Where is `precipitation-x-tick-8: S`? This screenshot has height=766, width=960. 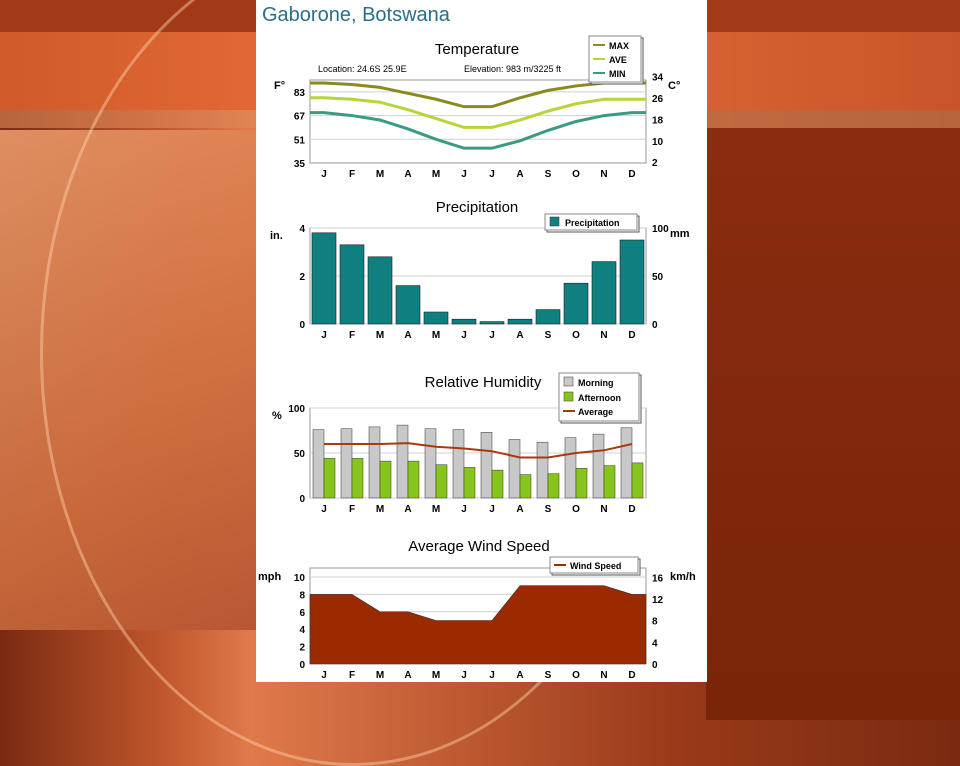 precipitation-x-tick-8: S is located at coordinates (548, 335).